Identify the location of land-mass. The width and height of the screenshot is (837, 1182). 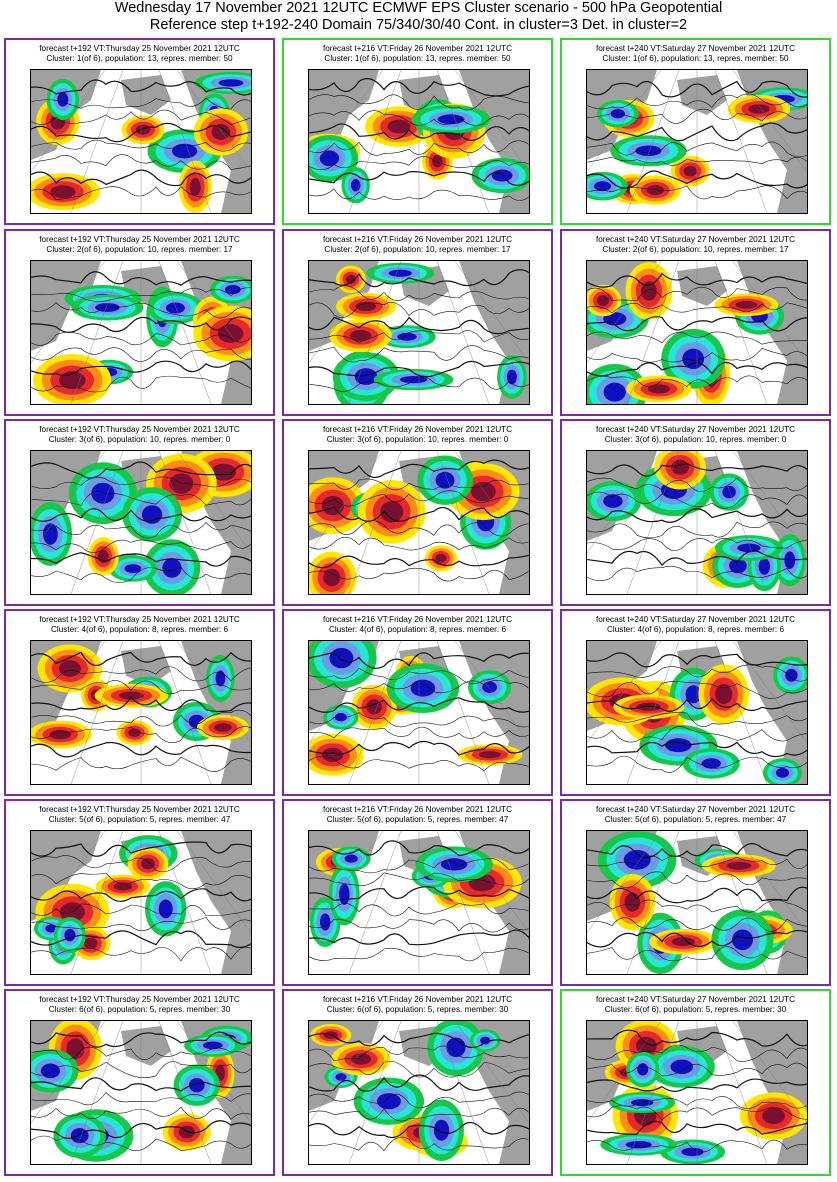
(146, 95).